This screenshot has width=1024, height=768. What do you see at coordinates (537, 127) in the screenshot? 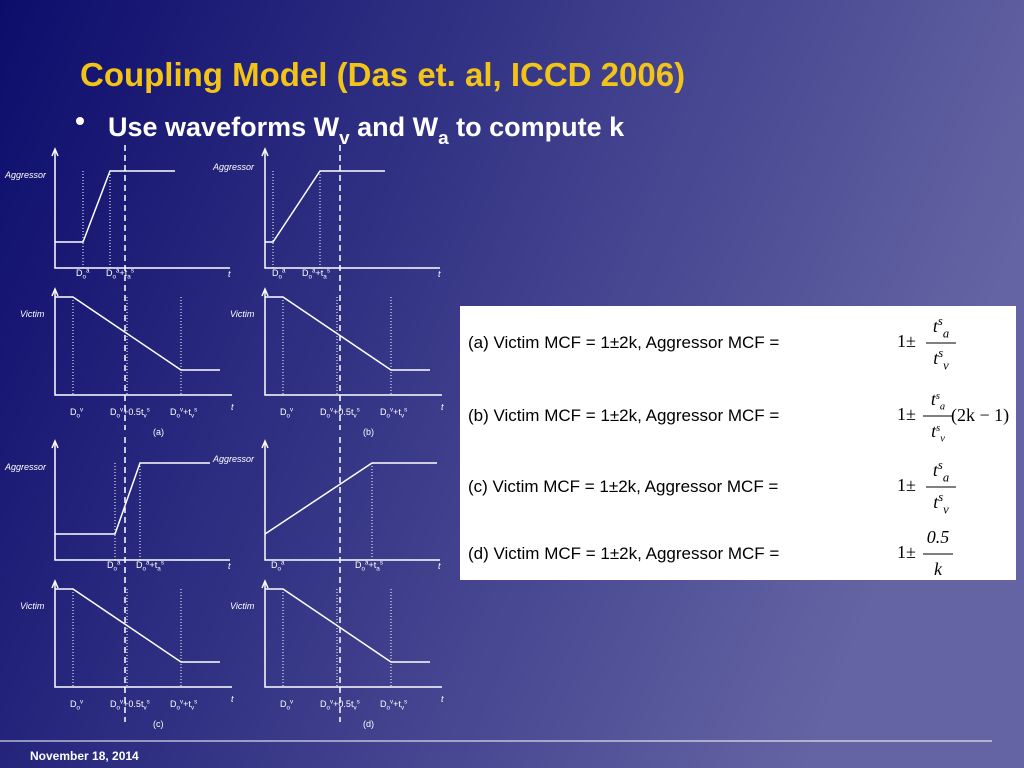
I see `text-run: to compute k` at bounding box center [537, 127].